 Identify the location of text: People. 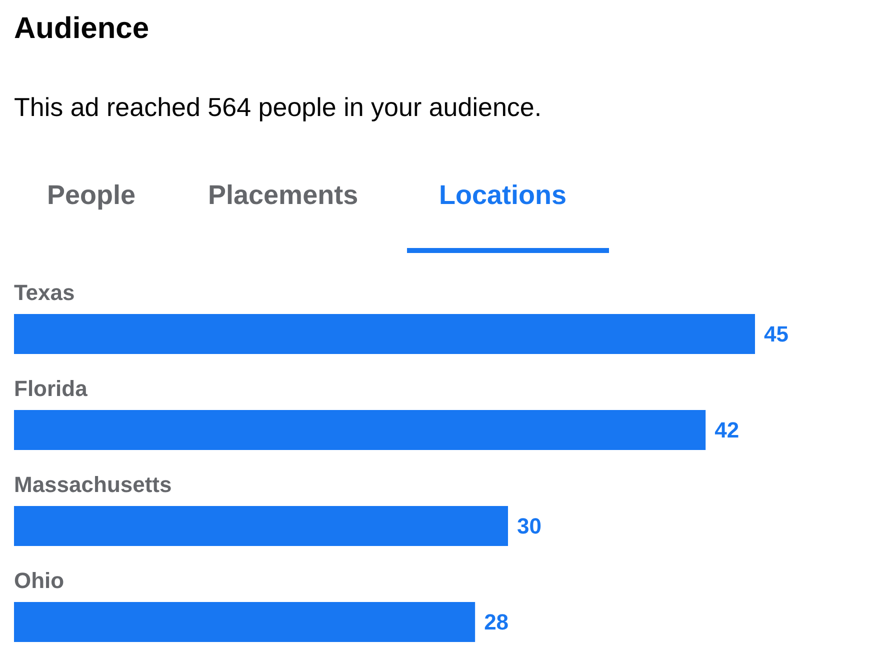
(91, 195).